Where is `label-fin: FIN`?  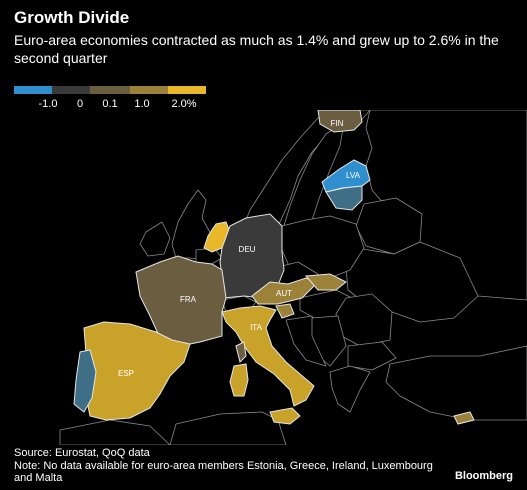
label-fin: FIN is located at coordinates (337, 123).